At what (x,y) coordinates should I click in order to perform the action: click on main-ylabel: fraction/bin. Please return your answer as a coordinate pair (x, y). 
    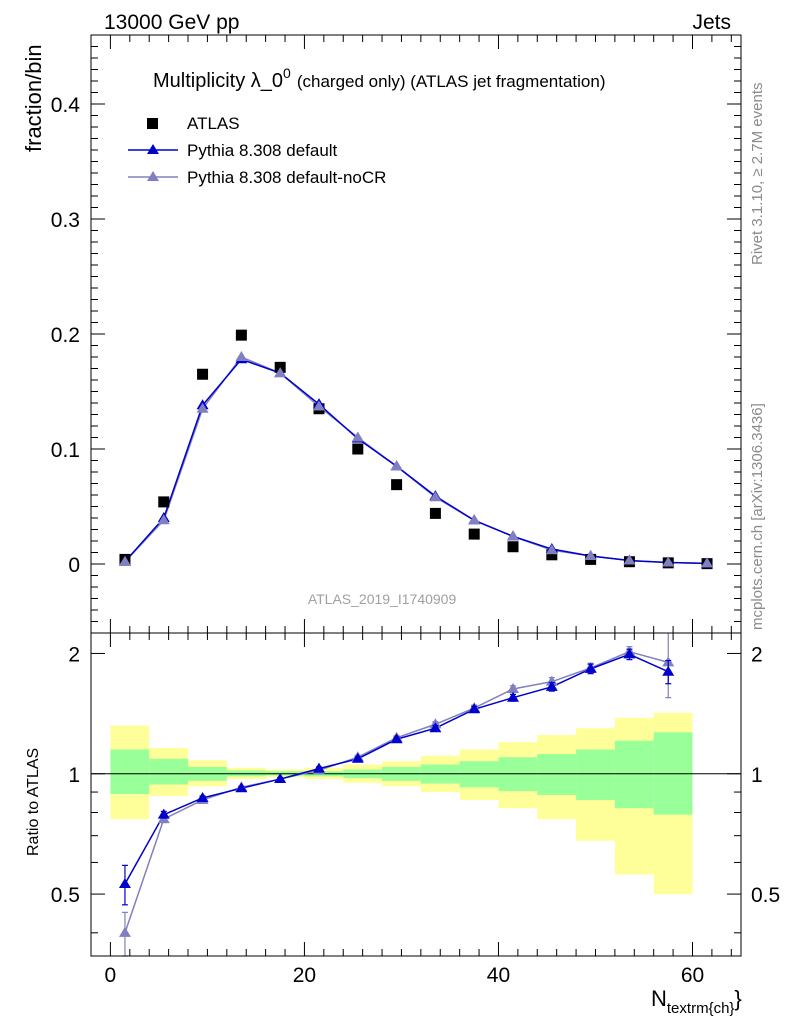
    Looking at the image, I should click on (33, 98).